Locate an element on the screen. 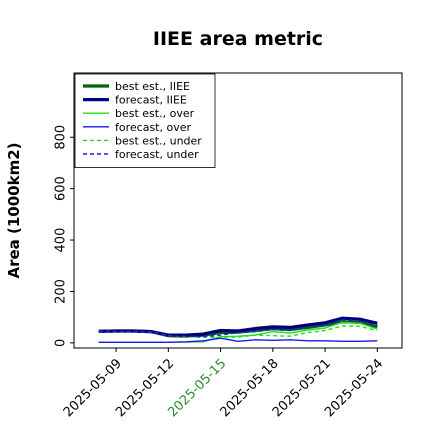 The width and height of the screenshot is (440, 440). legend-box is located at coordinates (145, 120).